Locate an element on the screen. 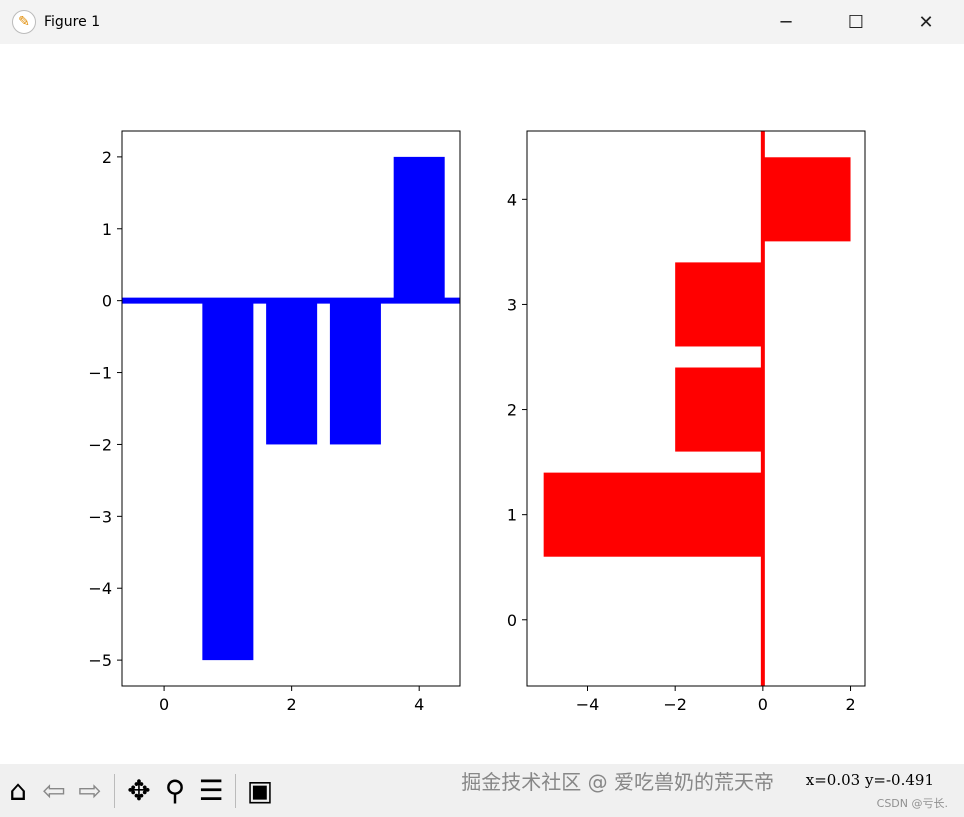  x-tick-label: −4 is located at coordinates (588, 704).